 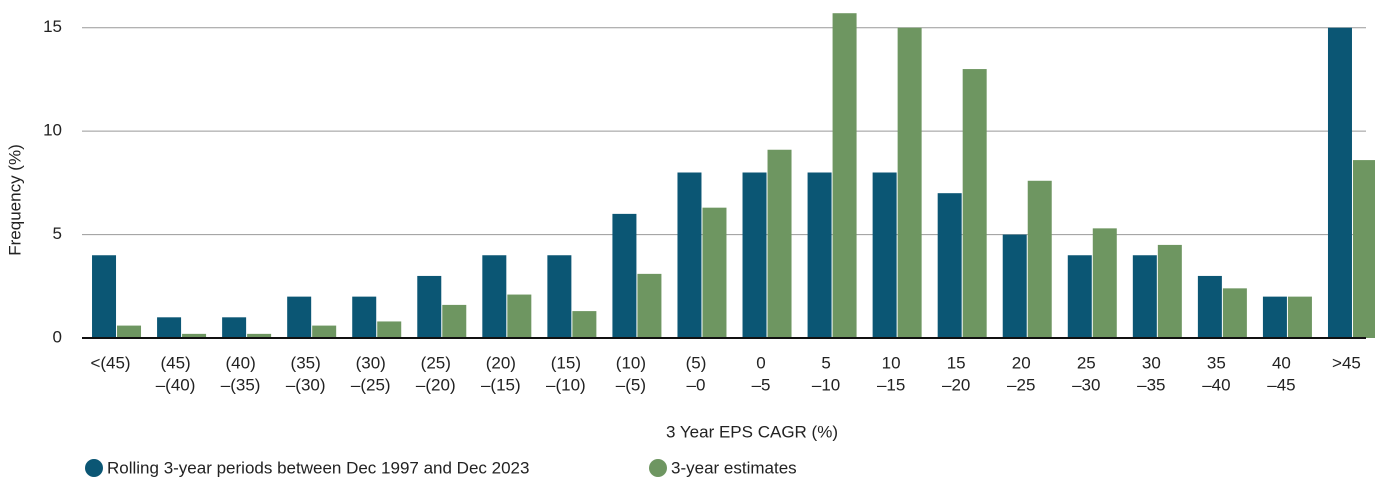 What do you see at coordinates (175, 362) in the screenshot?
I see `x-tick-label: (45)` at bounding box center [175, 362].